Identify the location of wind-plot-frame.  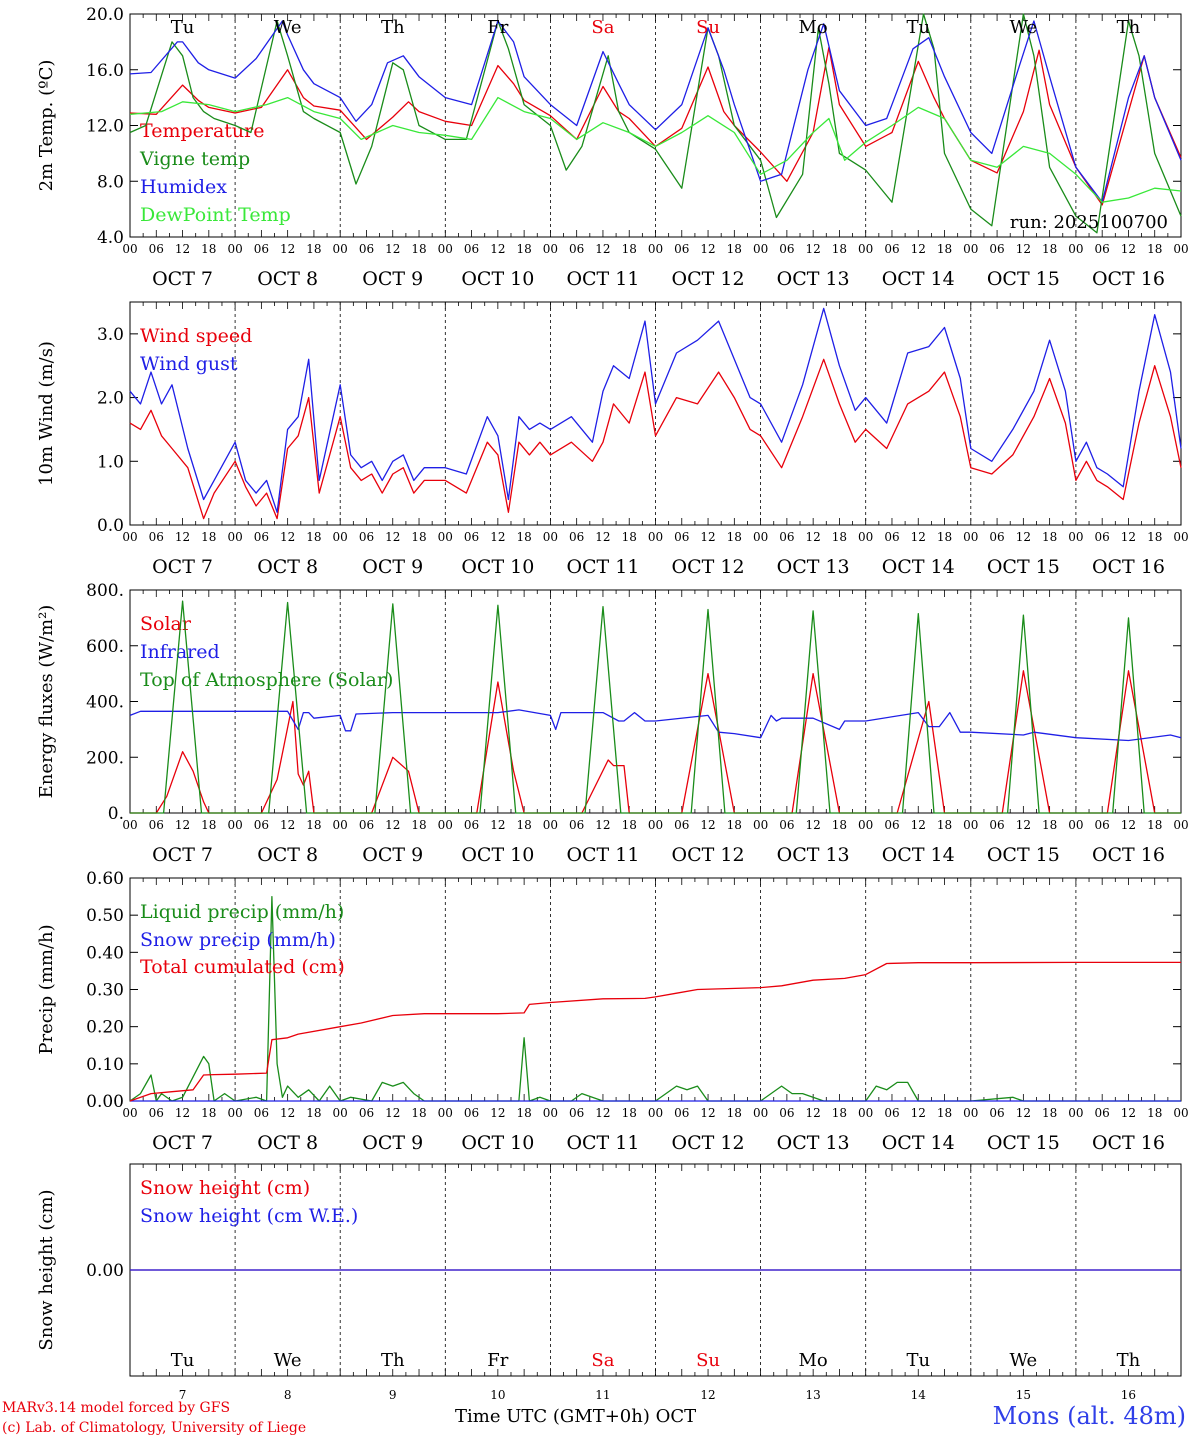
(655, 413).